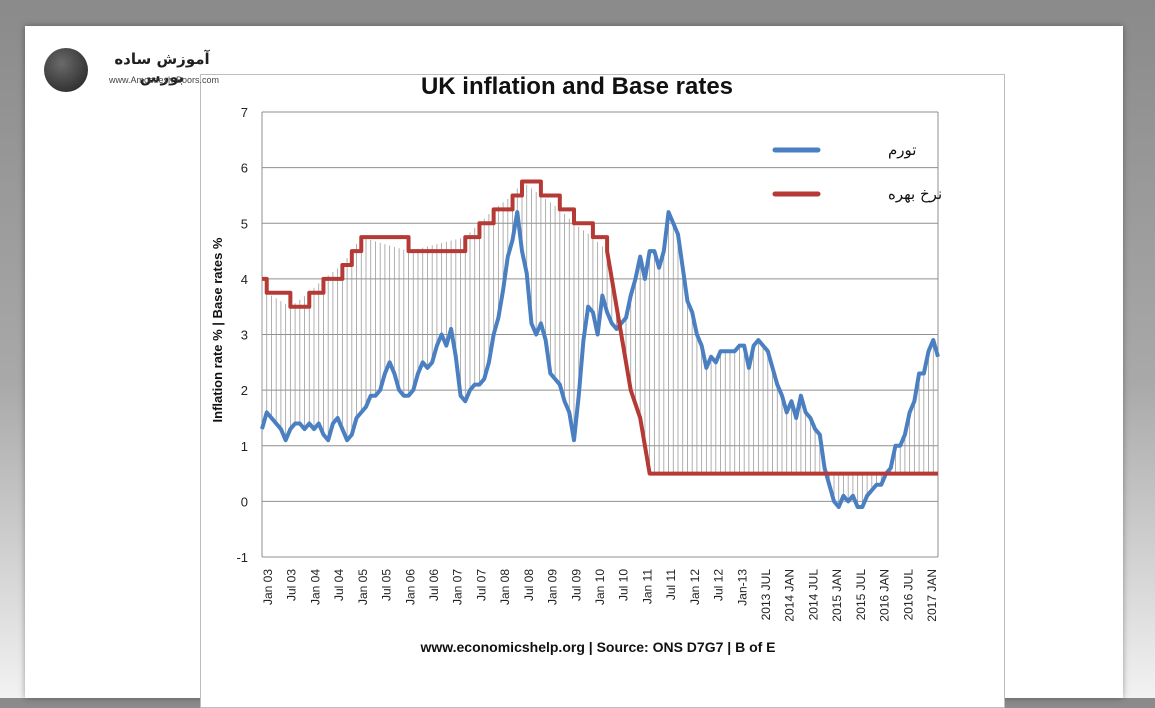 Image resolution: width=1155 pixels, height=708 pixels. What do you see at coordinates (813, 595) in the screenshot?
I see `x-tick-label-23: 2014 JUL` at bounding box center [813, 595].